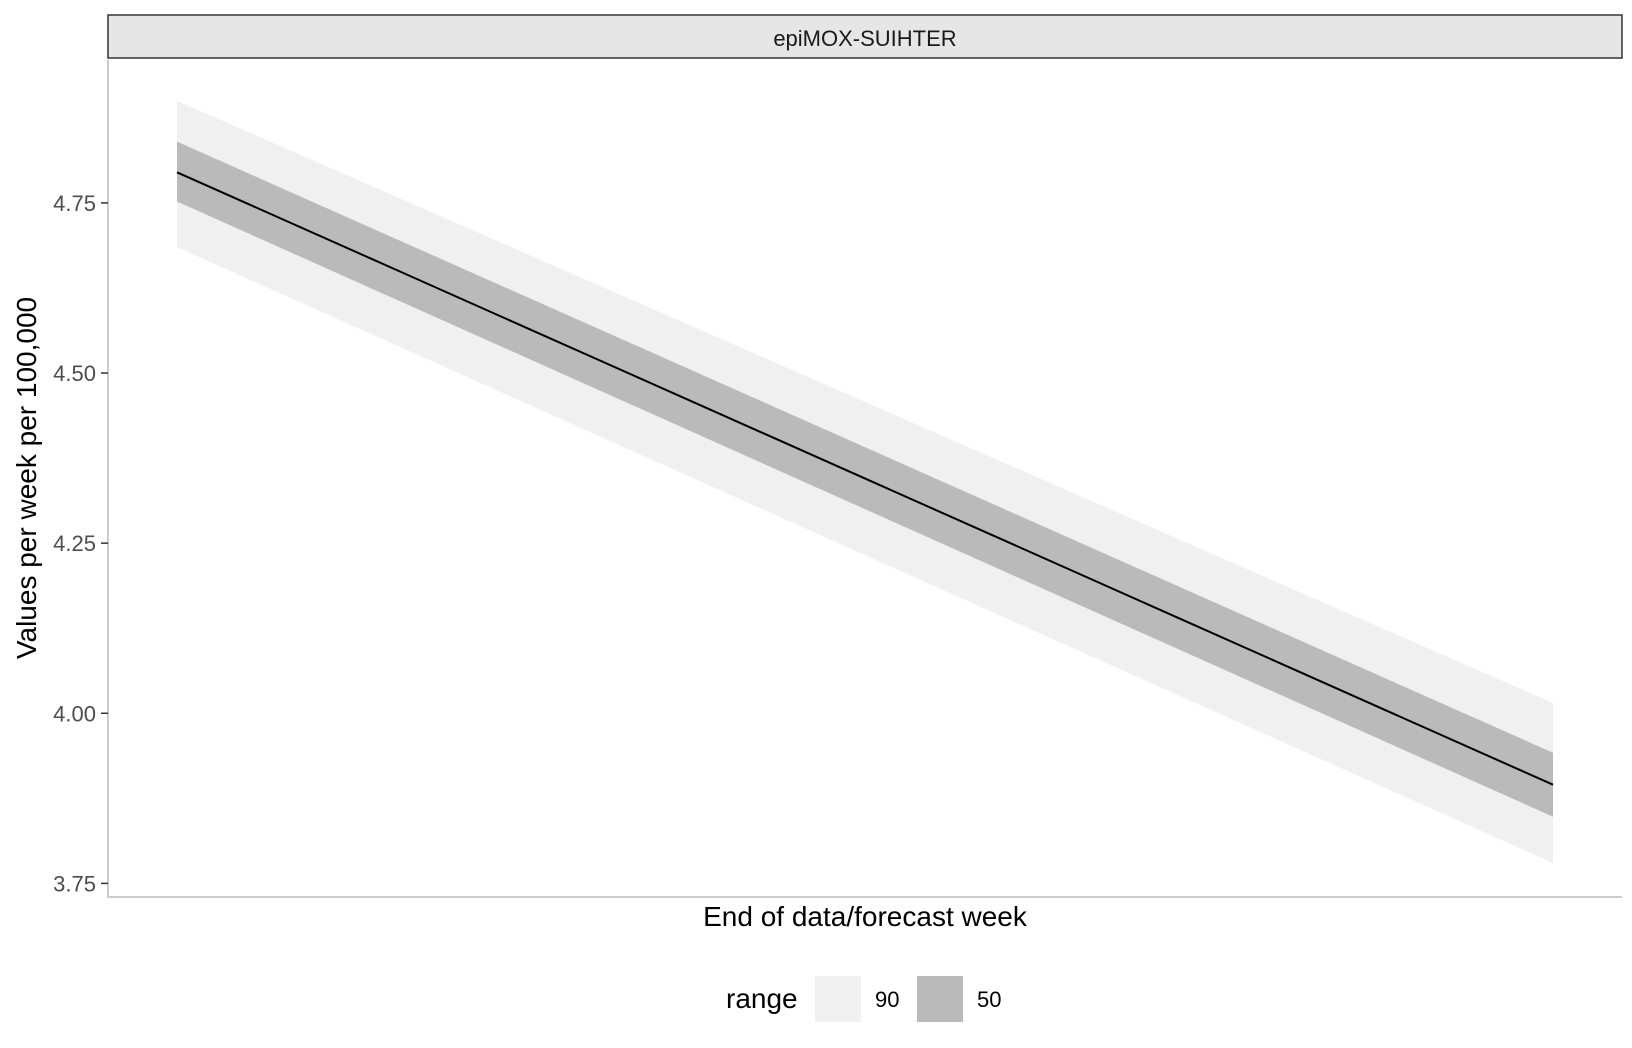 This screenshot has width=1632, height=1048. I want to click on y-axis-title: Values per week per 100,000, so click(26, 478).